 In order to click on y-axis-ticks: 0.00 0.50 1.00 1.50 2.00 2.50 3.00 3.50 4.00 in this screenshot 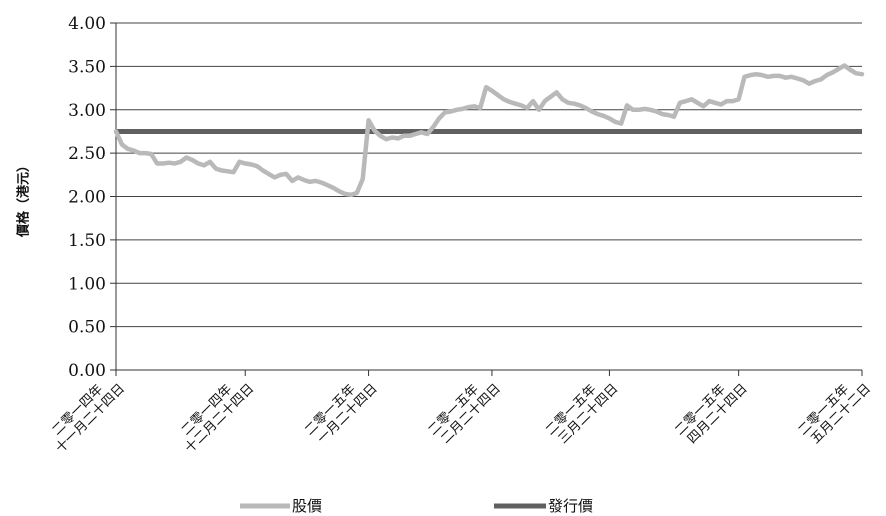, I will do `click(92, 197)`.